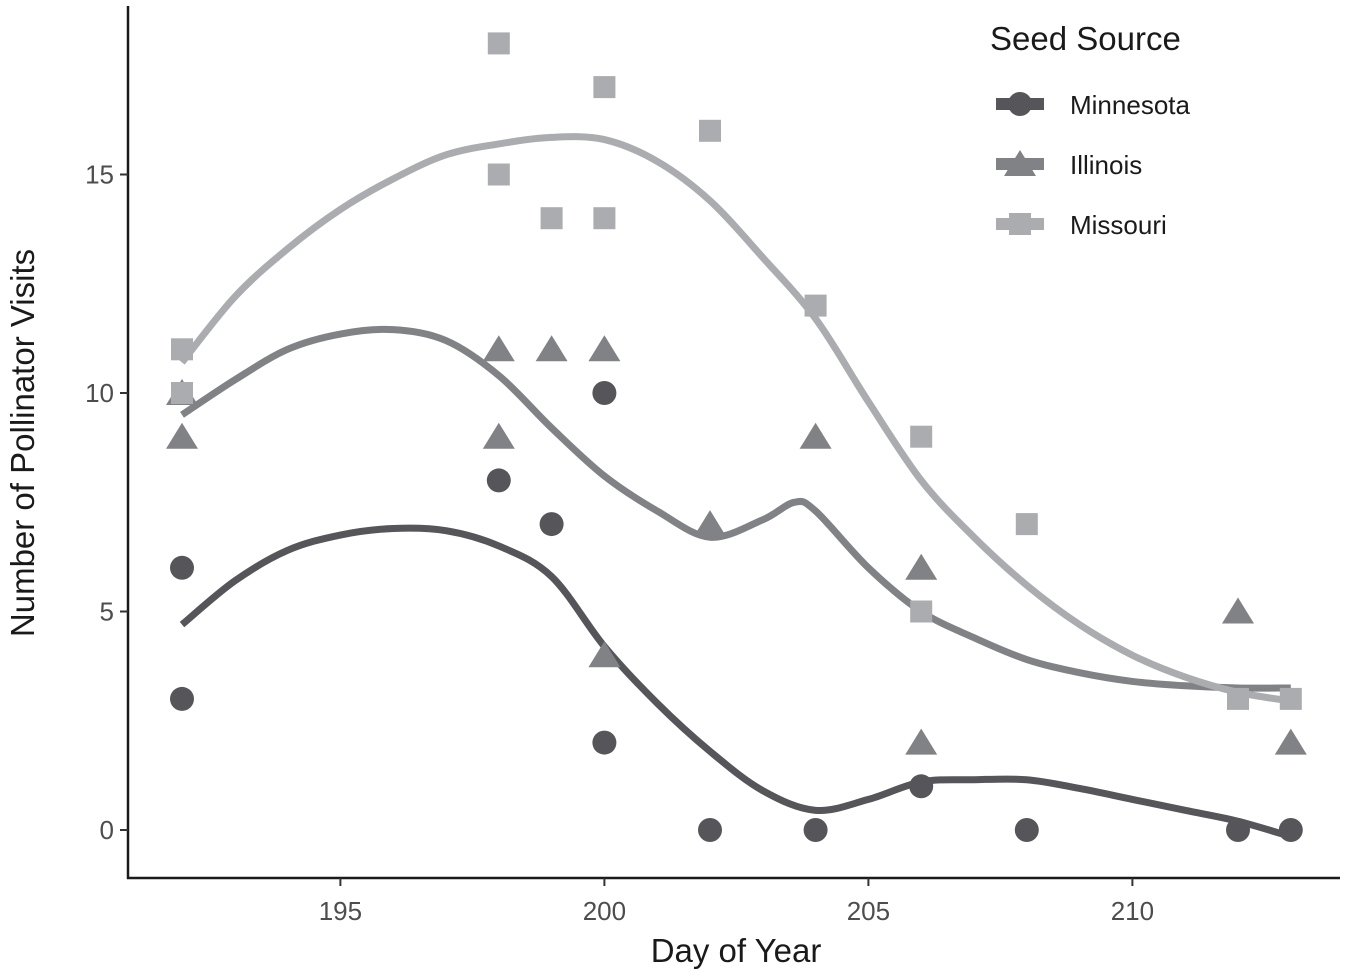  Describe the element at coordinates (107, 612) in the screenshot. I see `y-tick-label: 5` at that location.